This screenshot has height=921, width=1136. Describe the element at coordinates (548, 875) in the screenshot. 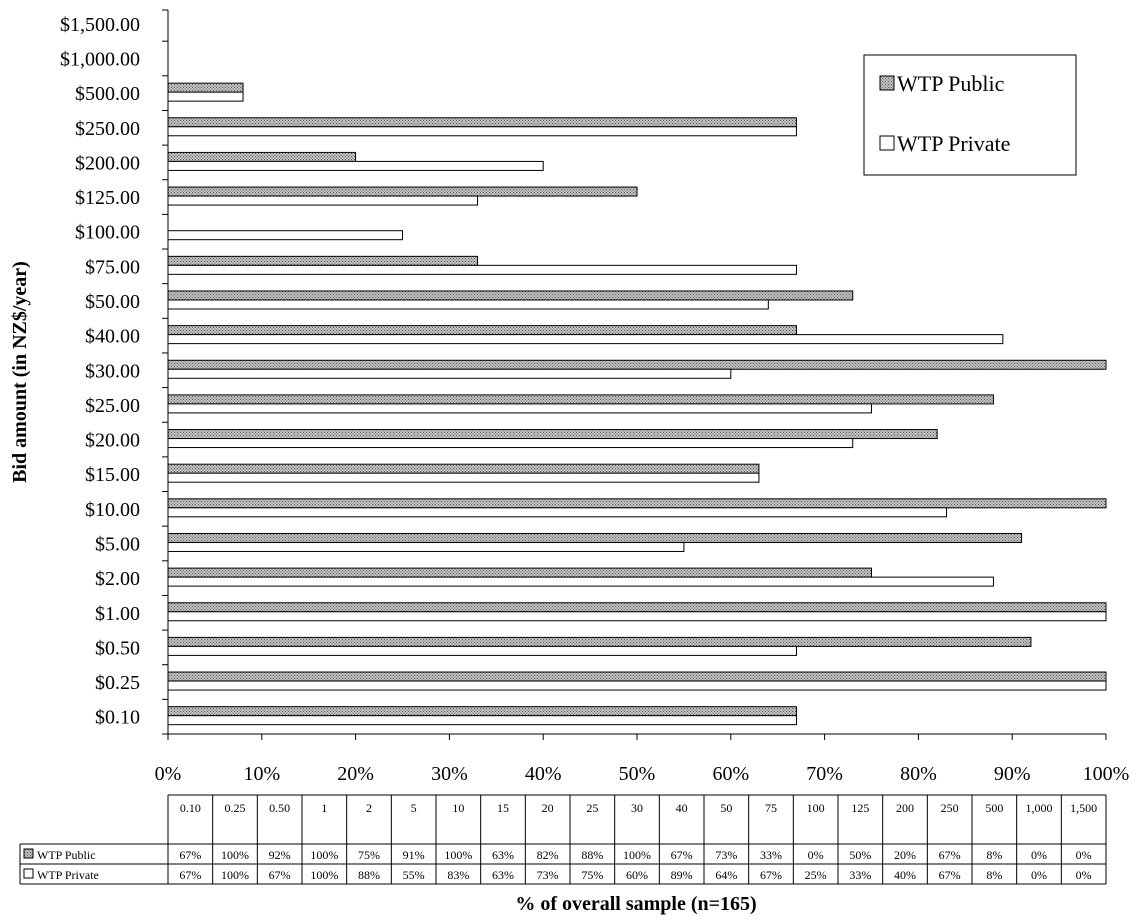

I see `table-cell: 73%` at that location.